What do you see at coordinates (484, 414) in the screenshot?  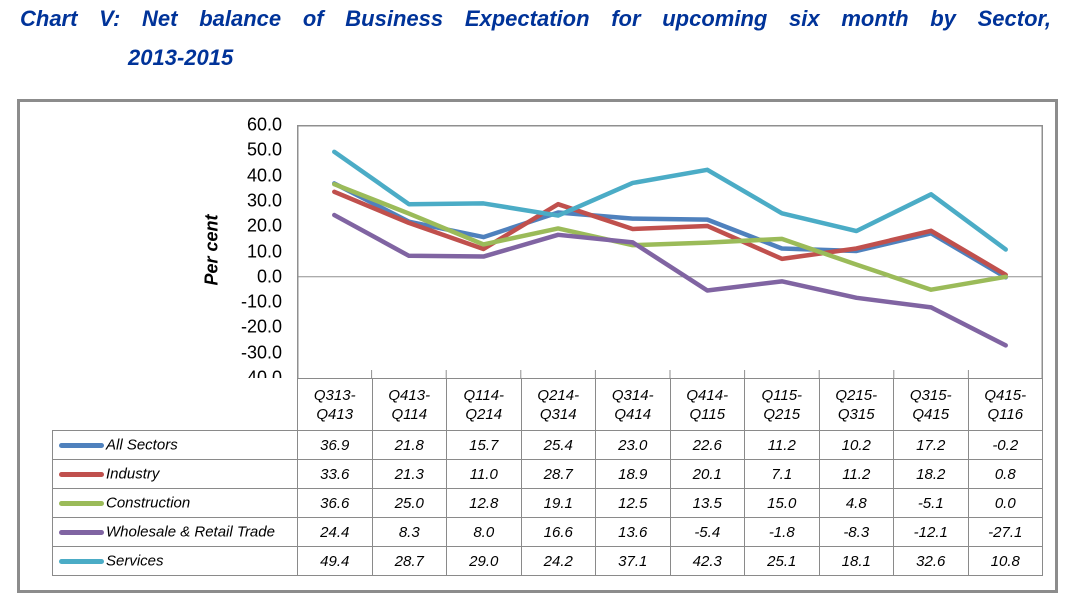 I see `category-label-line-2: Q214` at bounding box center [484, 414].